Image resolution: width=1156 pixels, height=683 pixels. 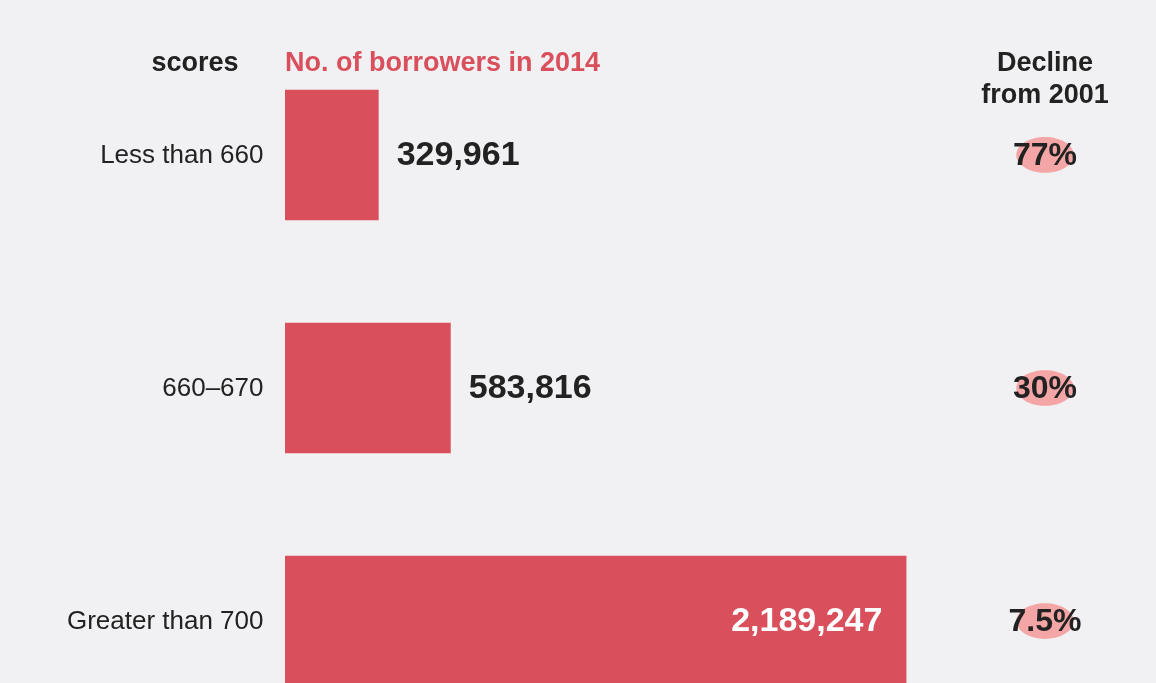 I want to click on data-label: 2,189,247, so click(x=807, y=619).